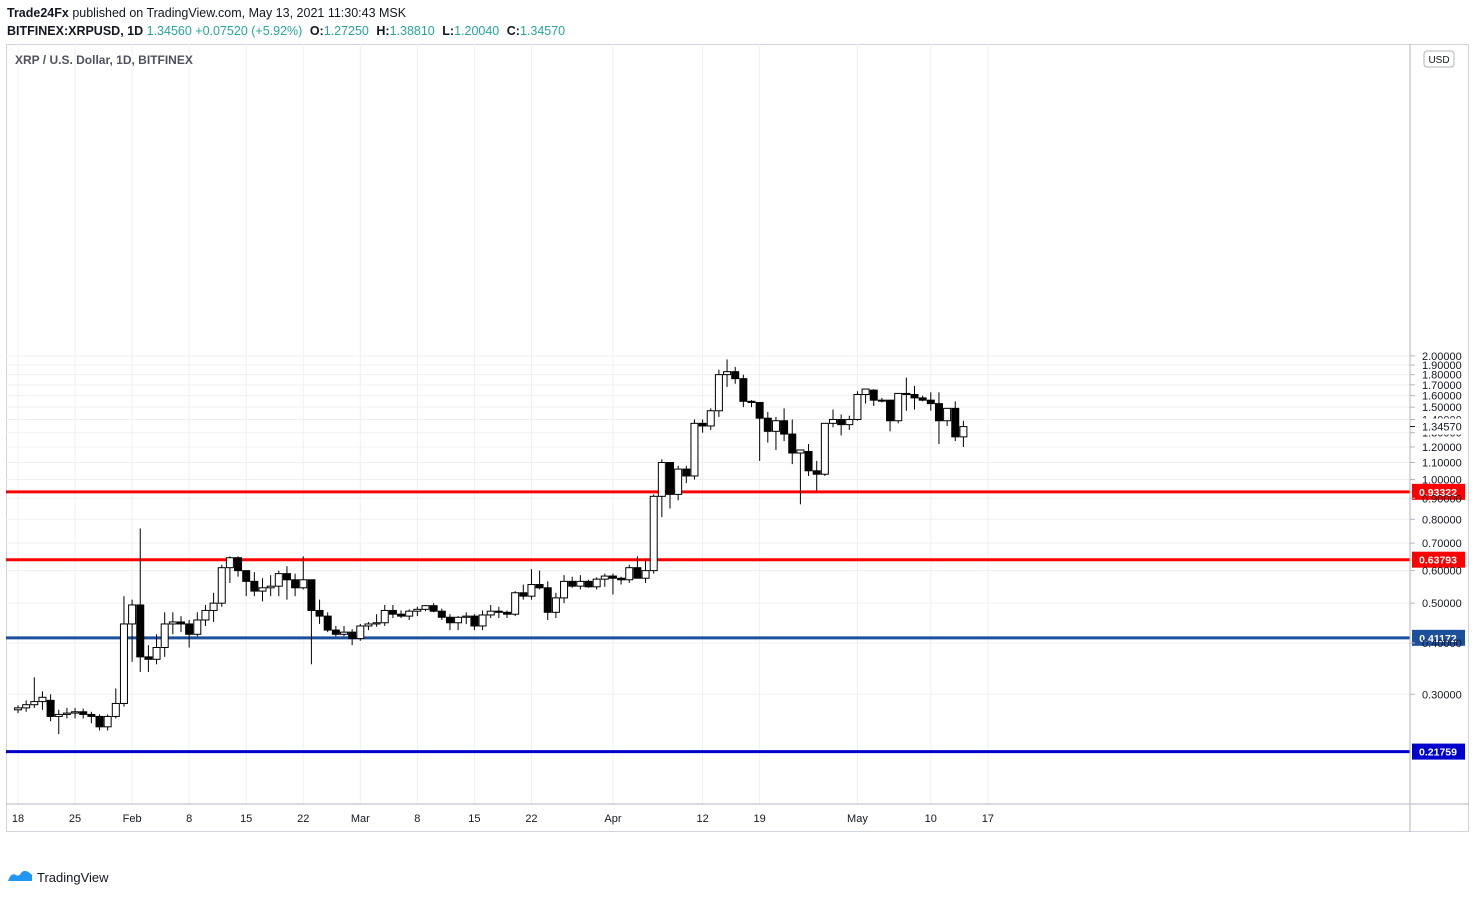  Describe the element at coordinates (73, 877) in the screenshot. I see `tradingview-label: TradingView` at that location.